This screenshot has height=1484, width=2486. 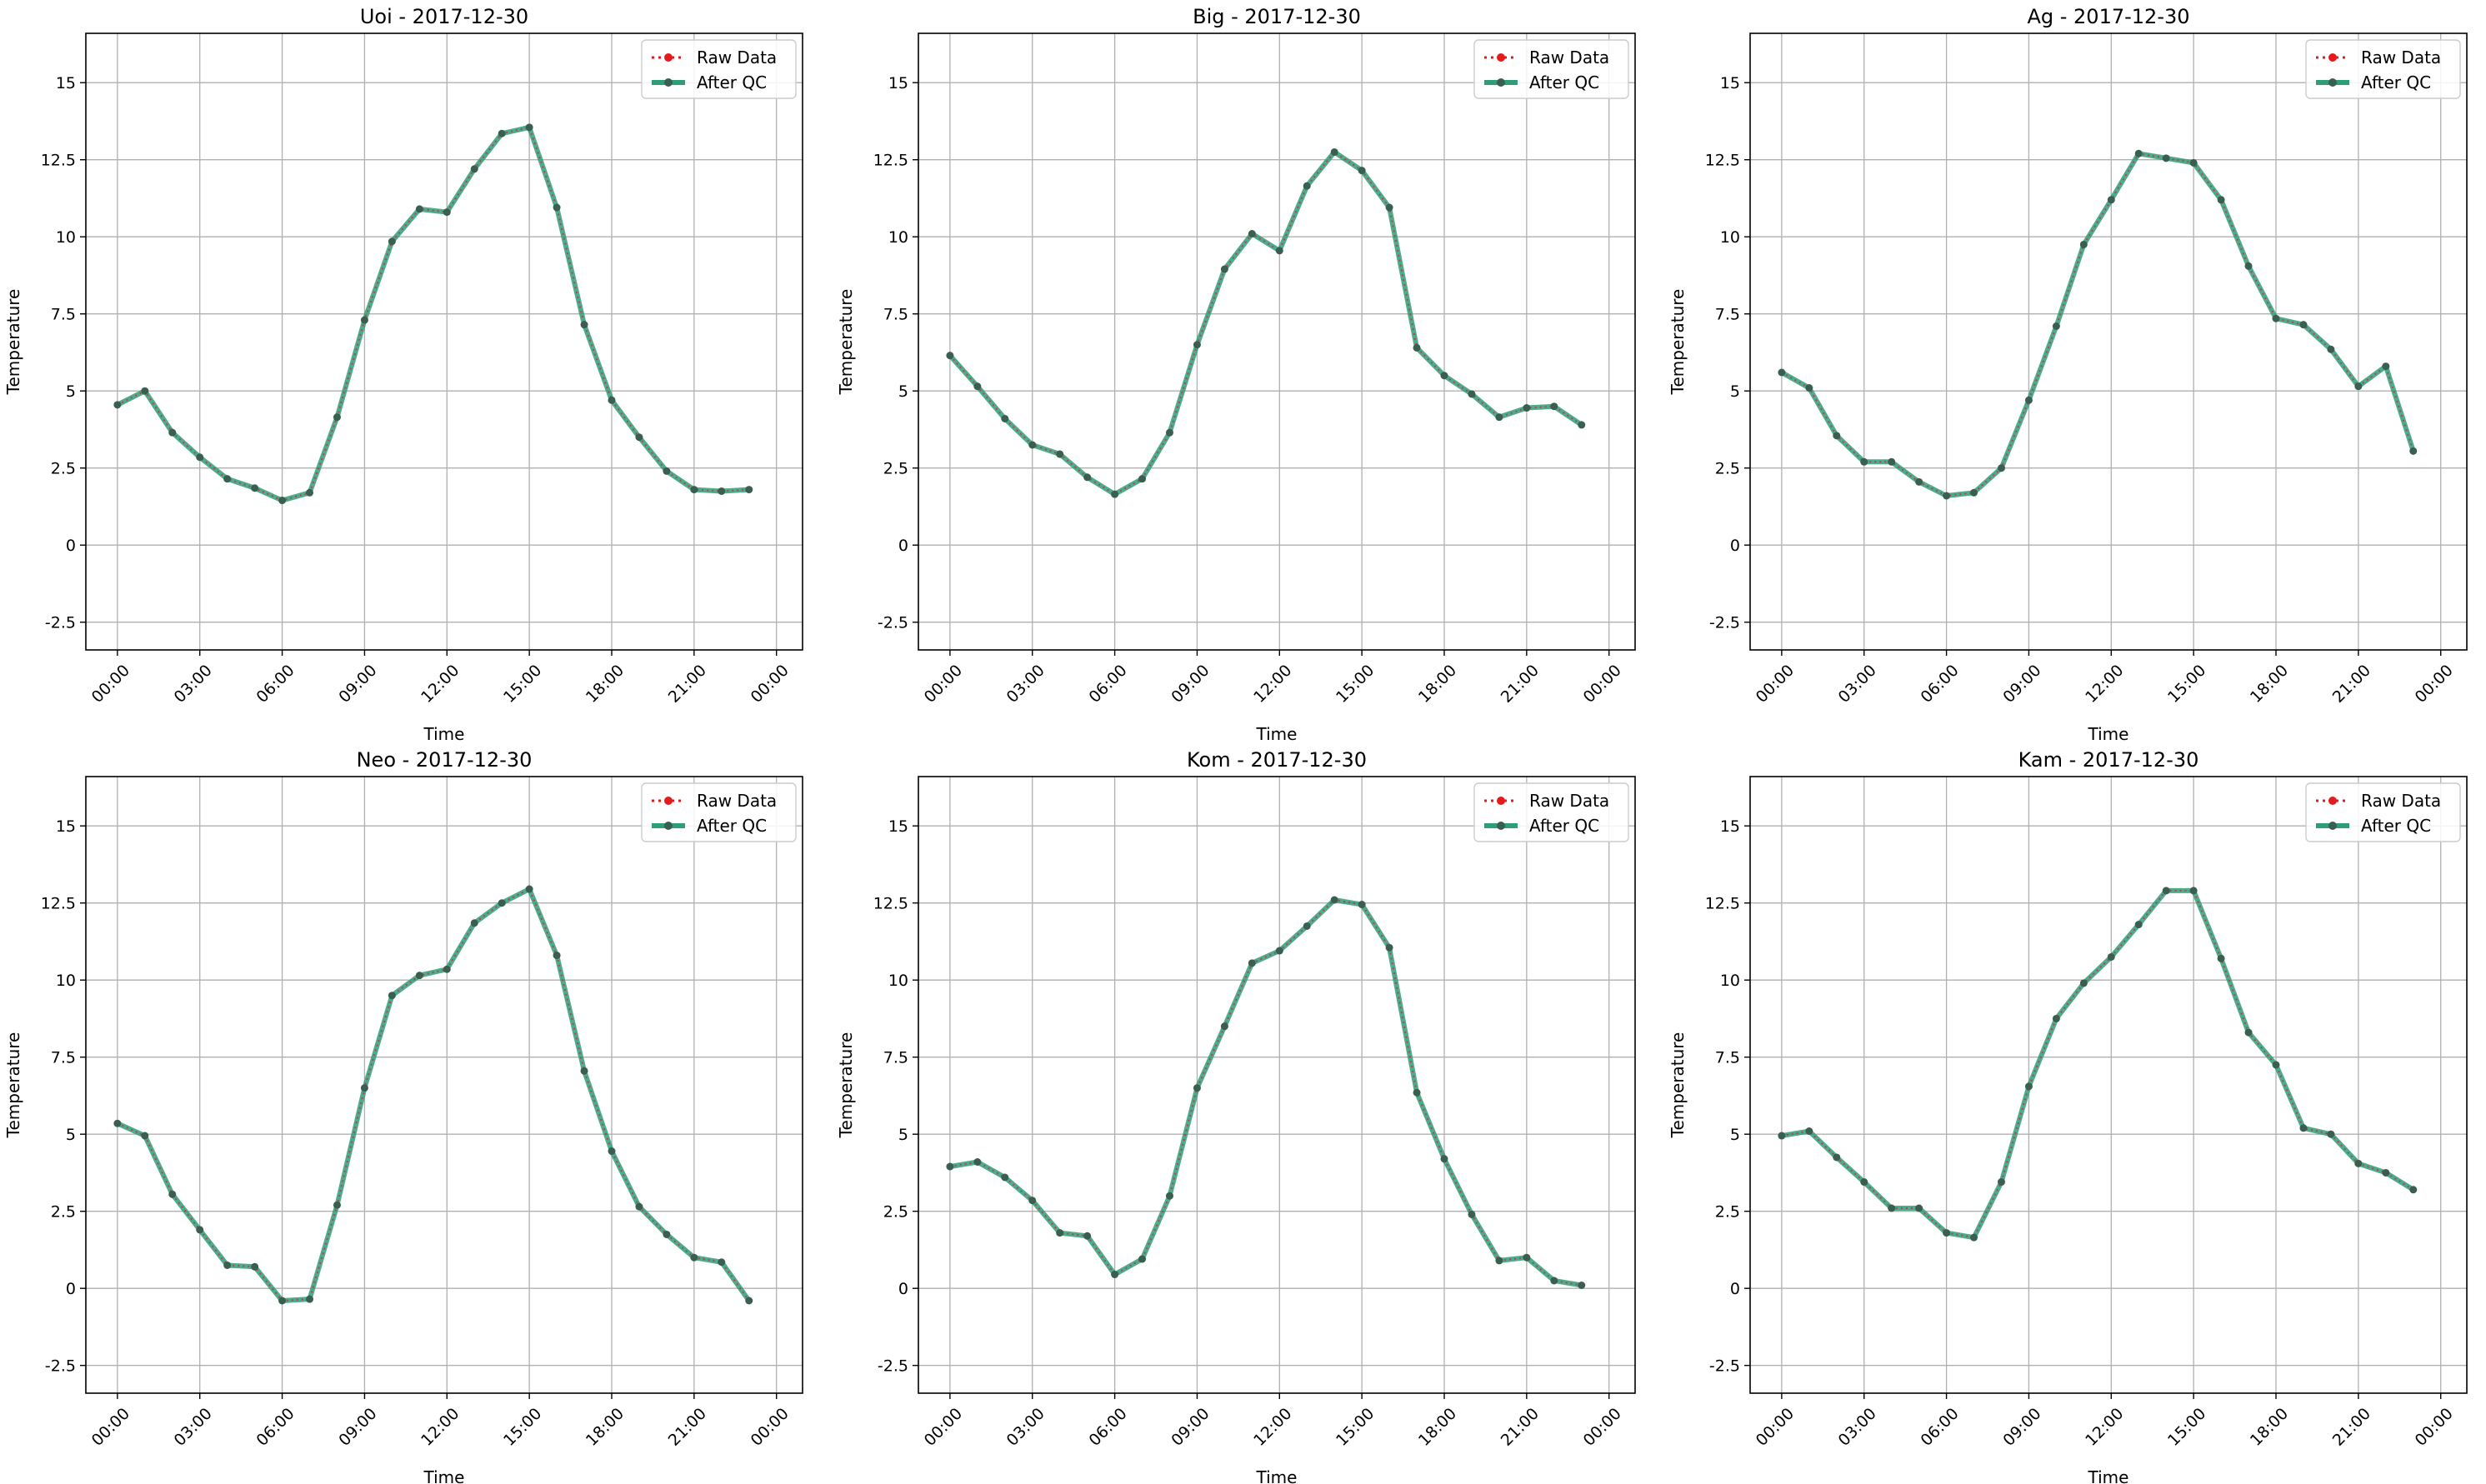 I want to click on x-tick-label: 18:00, so click(x=605, y=684).